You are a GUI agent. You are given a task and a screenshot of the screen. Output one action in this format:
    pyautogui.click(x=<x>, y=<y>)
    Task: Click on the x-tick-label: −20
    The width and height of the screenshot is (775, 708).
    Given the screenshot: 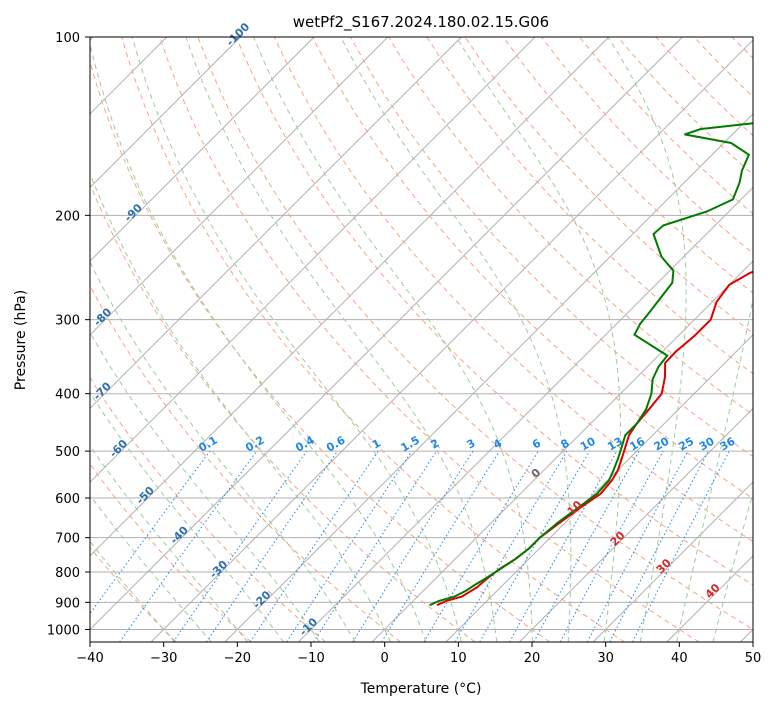 What is the action you would take?
    pyautogui.click(x=237, y=658)
    